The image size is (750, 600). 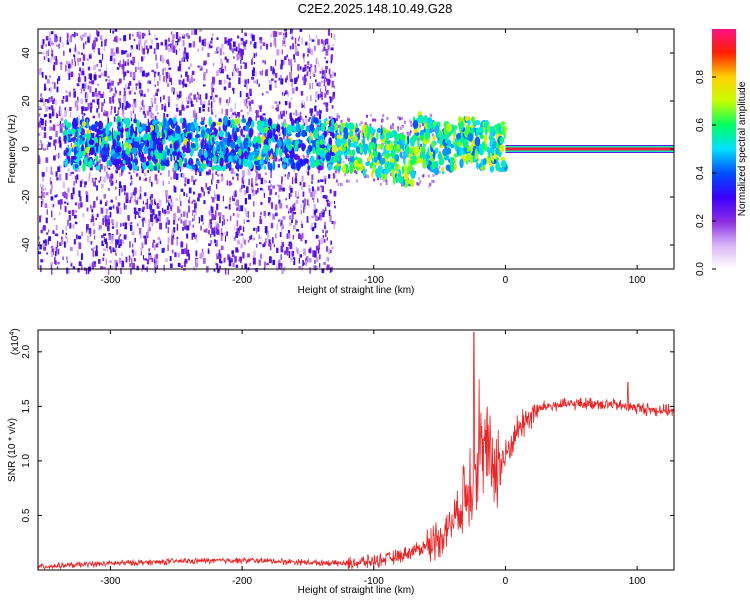 What do you see at coordinates (506, 581) in the screenshot?
I see `snr-xtick-label: 0` at bounding box center [506, 581].